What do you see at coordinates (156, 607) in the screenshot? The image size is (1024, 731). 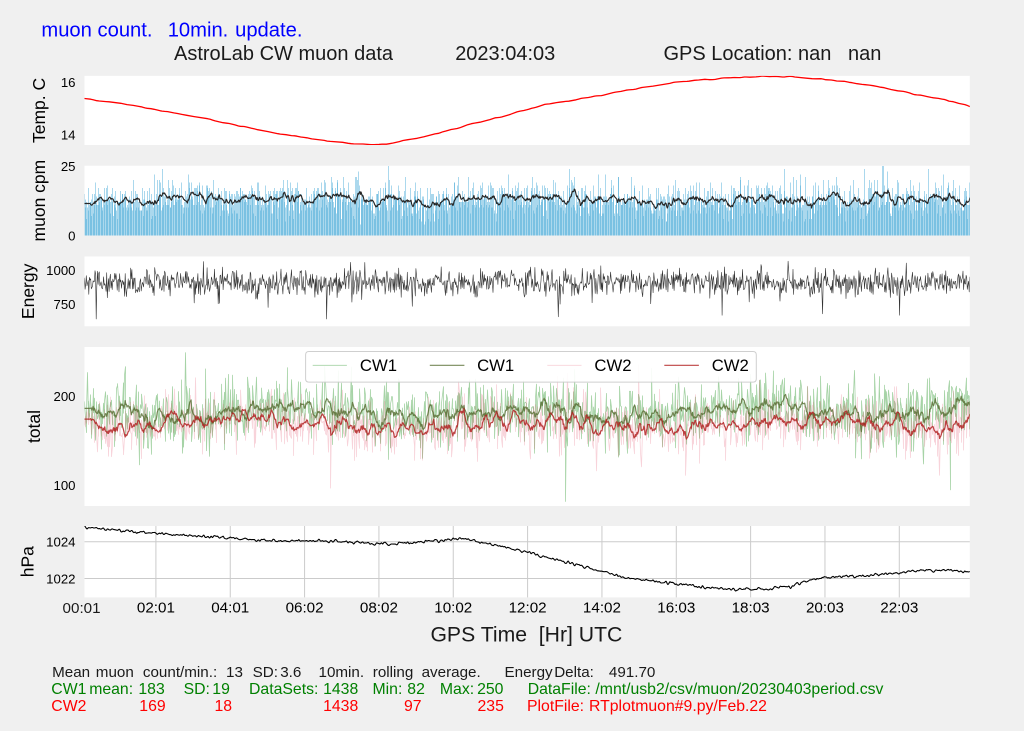 I see `svg-text: 02:01` at bounding box center [156, 607].